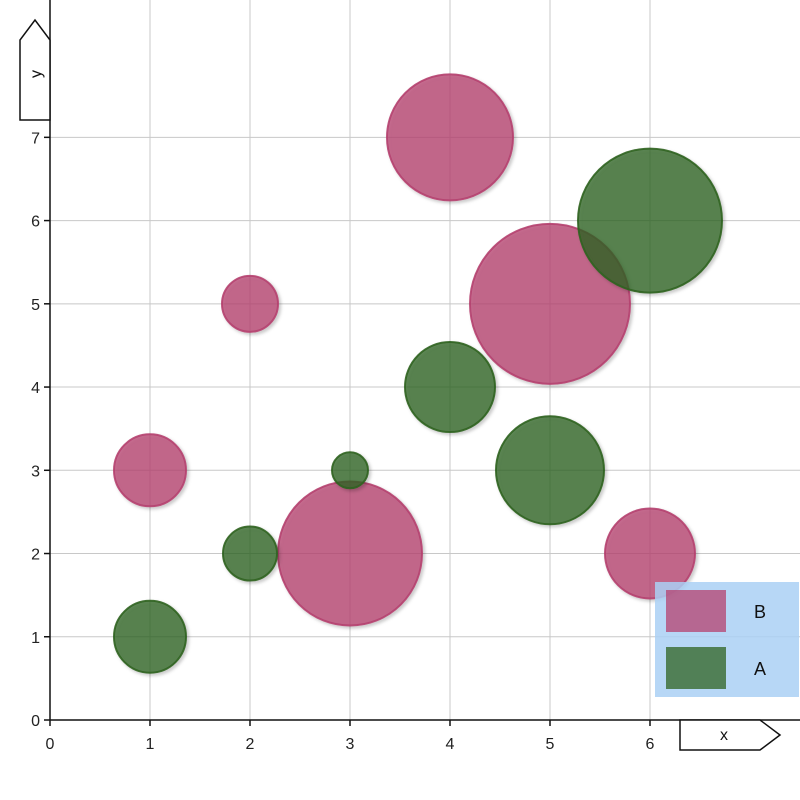 The height and width of the screenshot is (800, 800). Describe the element at coordinates (350, 744) in the screenshot. I see `x-tick-label-3: 3` at that location.